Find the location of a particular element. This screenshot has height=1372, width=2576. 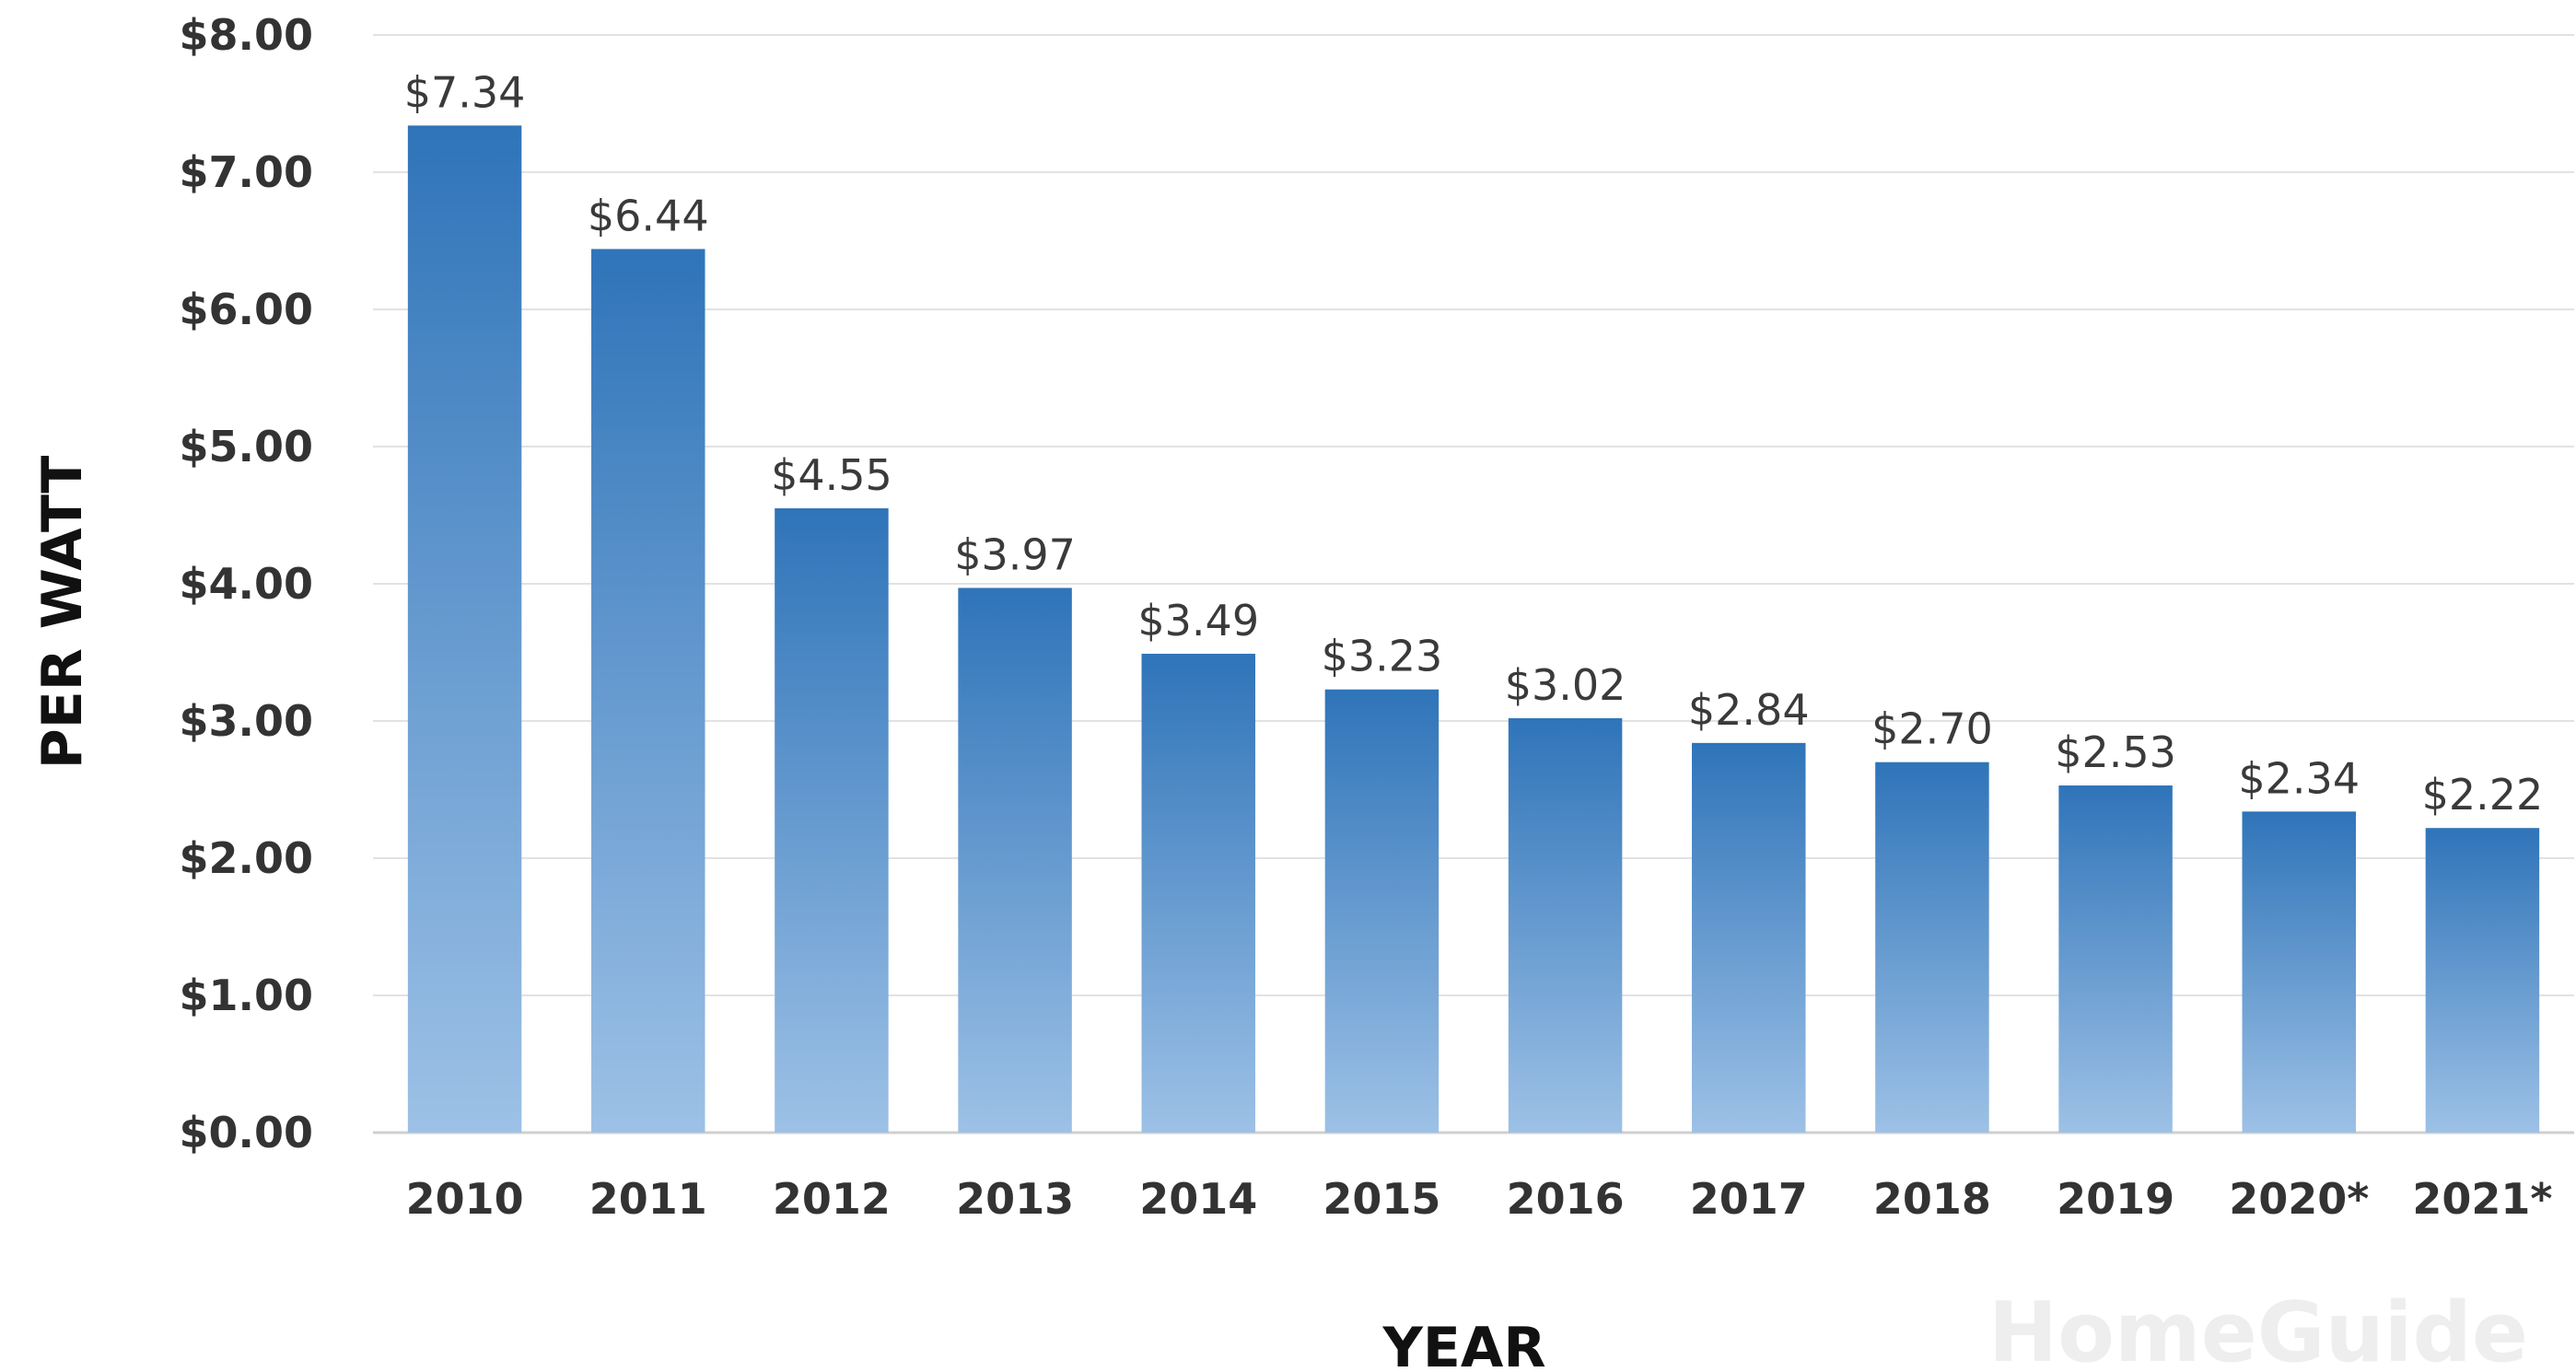

x-tick-label: 2019 is located at coordinates (2115, 1199).